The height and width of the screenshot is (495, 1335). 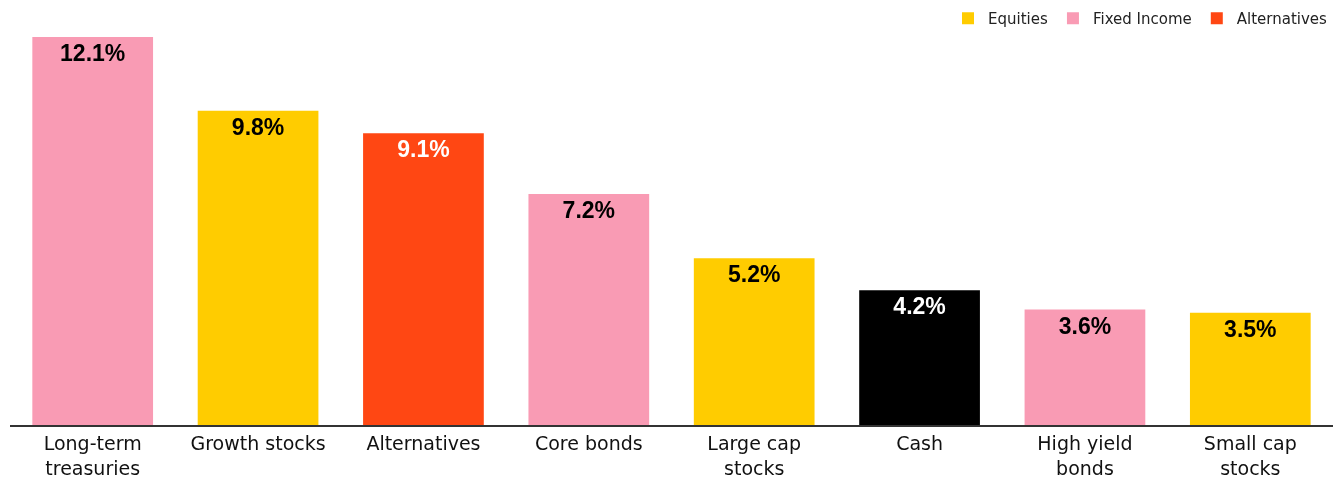 What do you see at coordinates (1142, 19) in the screenshot?
I see `legend-label: Fixed Income` at bounding box center [1142, 19].